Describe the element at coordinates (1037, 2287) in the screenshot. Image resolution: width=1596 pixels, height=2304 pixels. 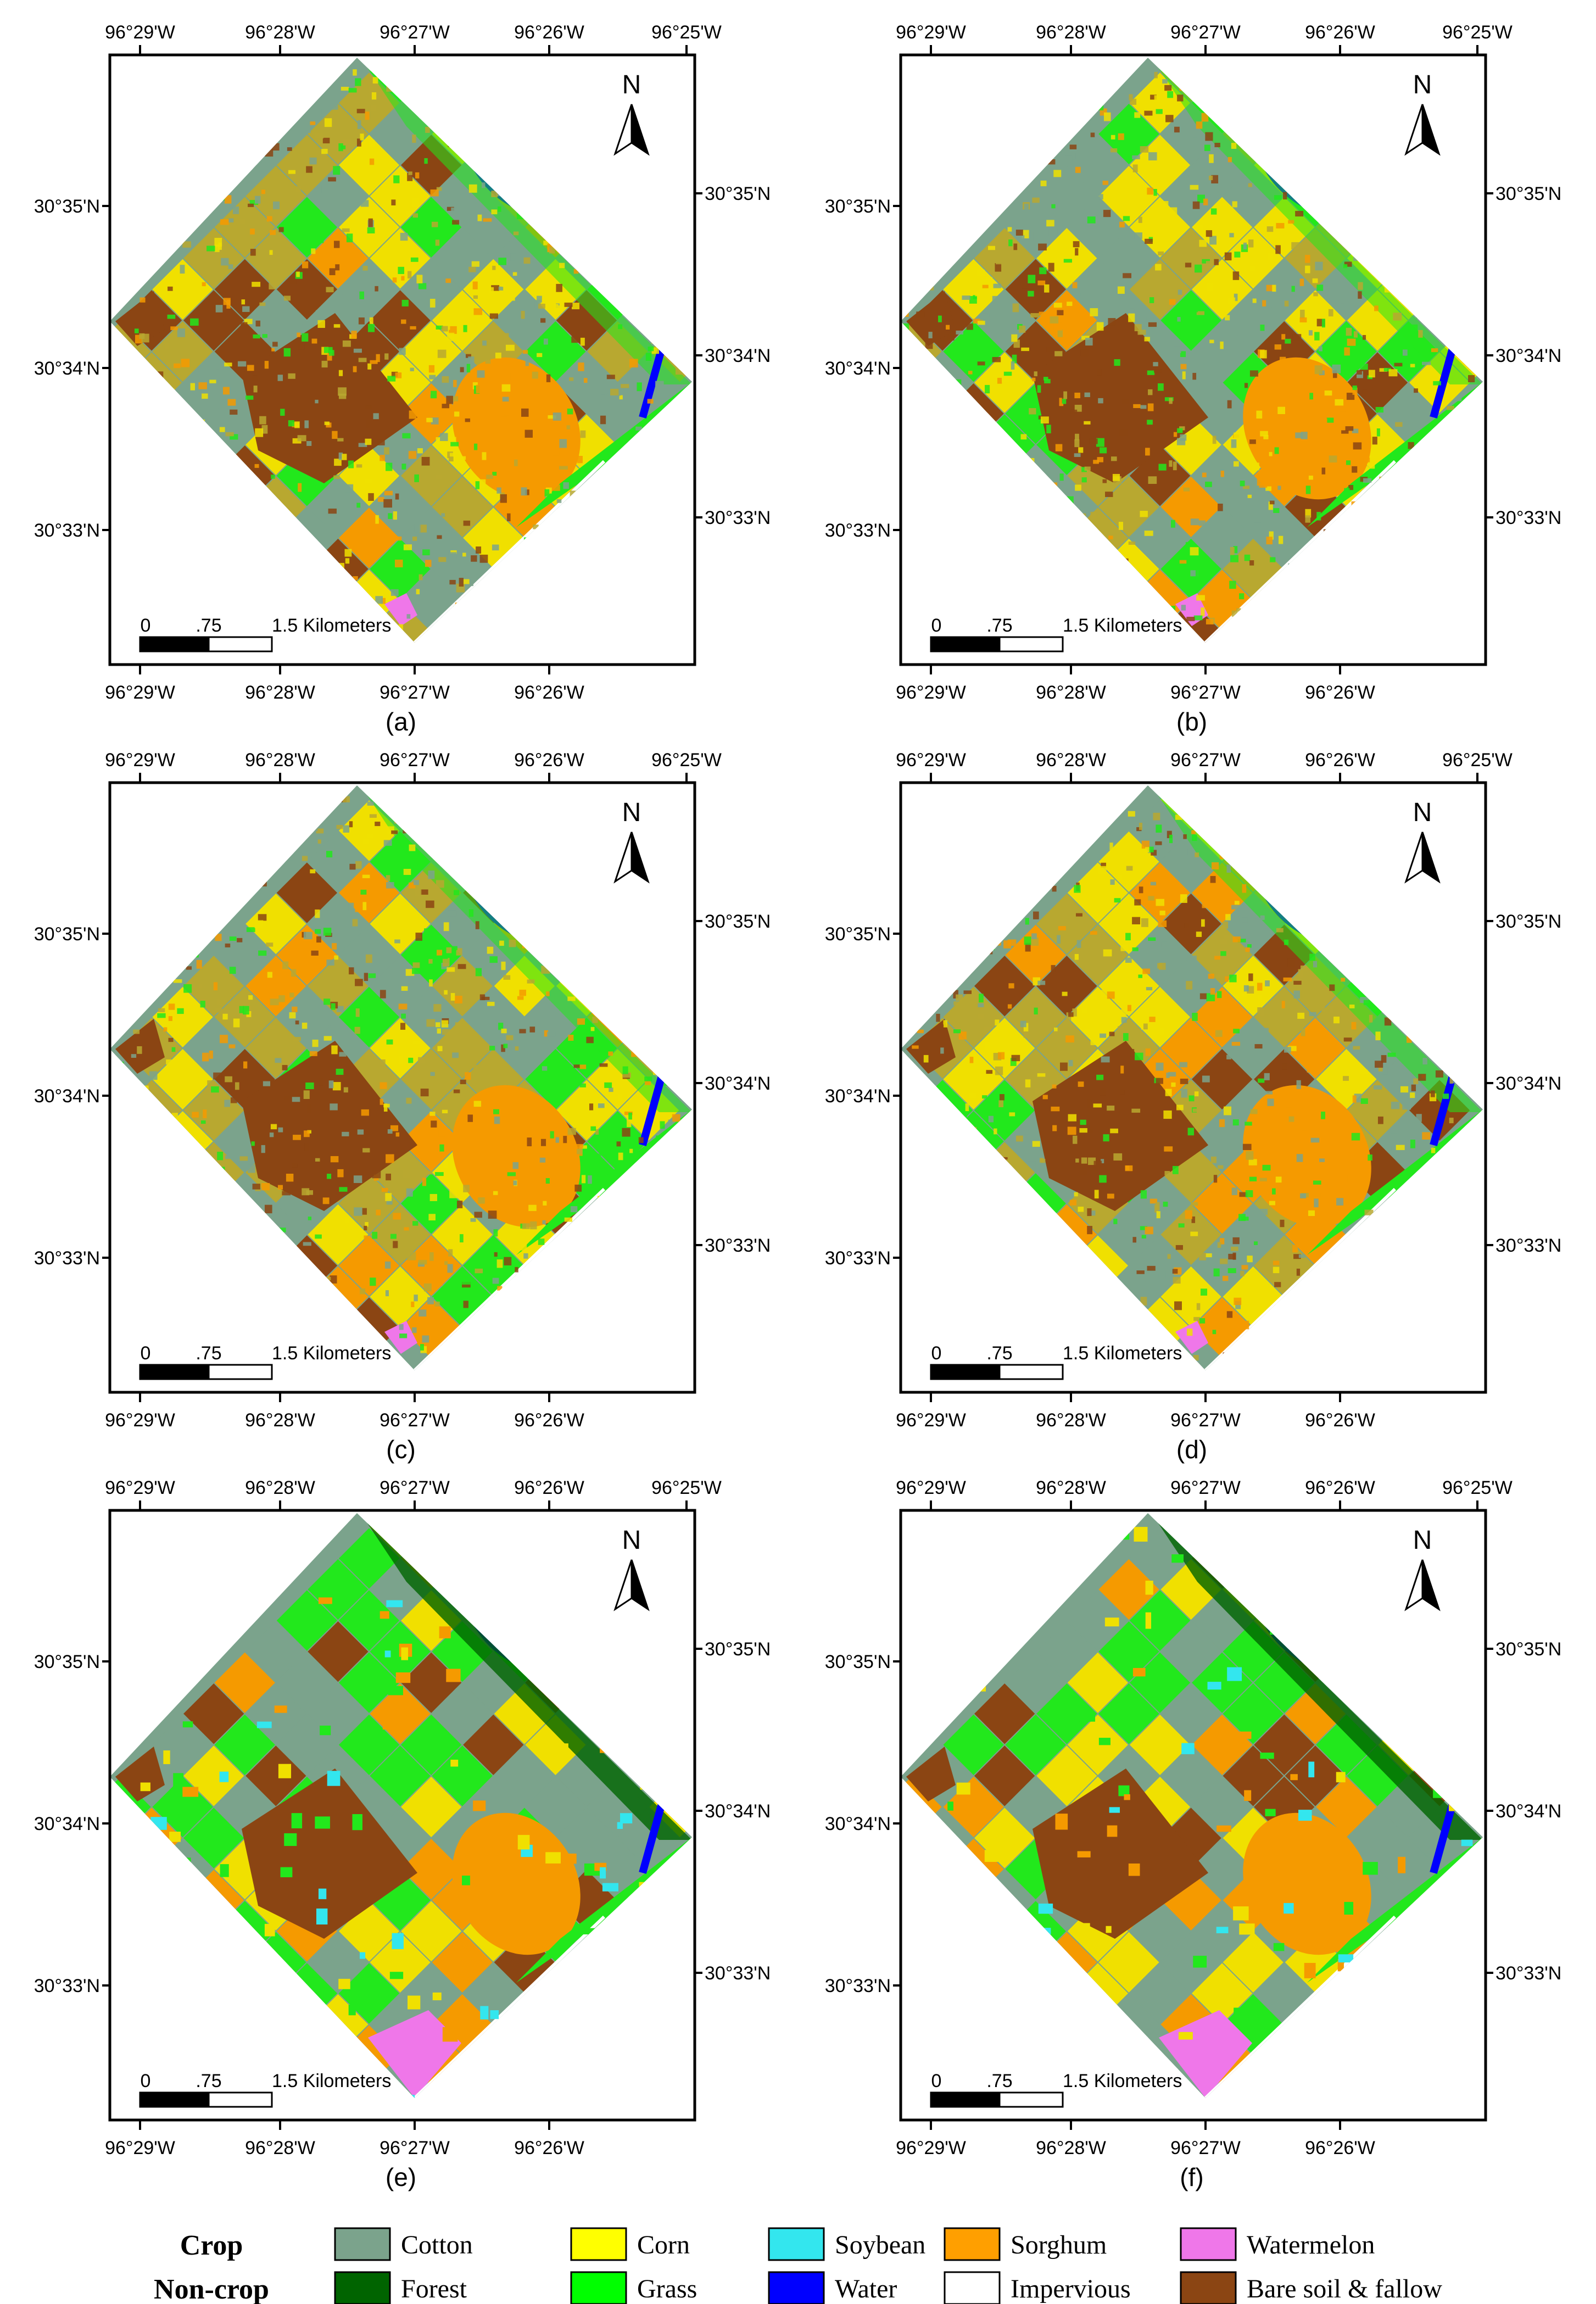
I see `legend-item-noncrop: Impervious` at that location.